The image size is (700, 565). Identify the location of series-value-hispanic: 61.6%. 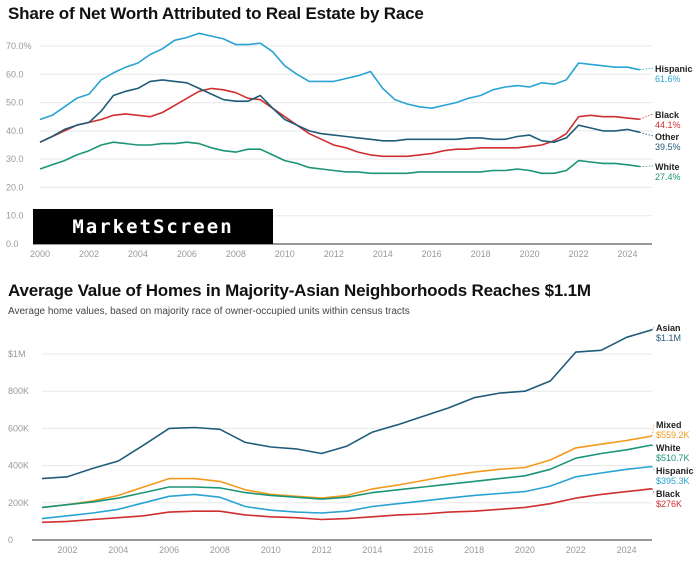
(668, 79).